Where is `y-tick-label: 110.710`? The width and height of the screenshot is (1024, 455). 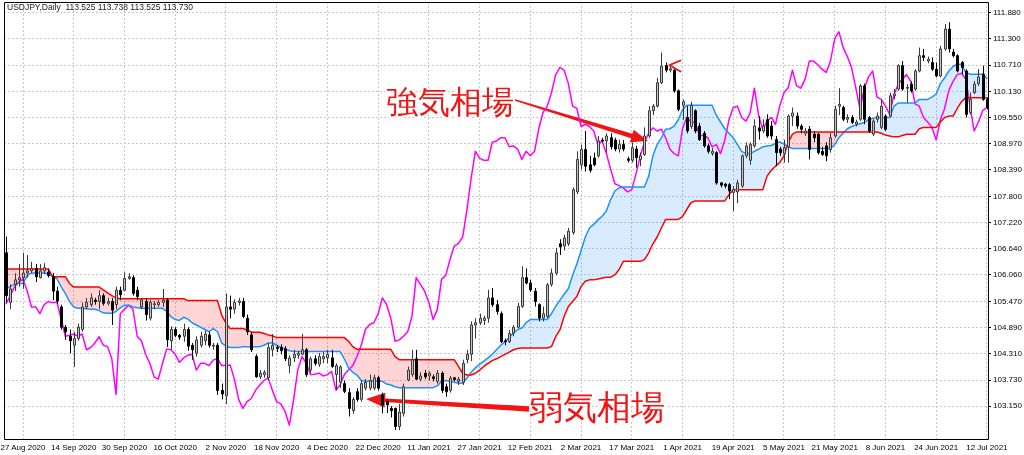 y-tick-label: 110.710 is located at coordinates (1007, 65).